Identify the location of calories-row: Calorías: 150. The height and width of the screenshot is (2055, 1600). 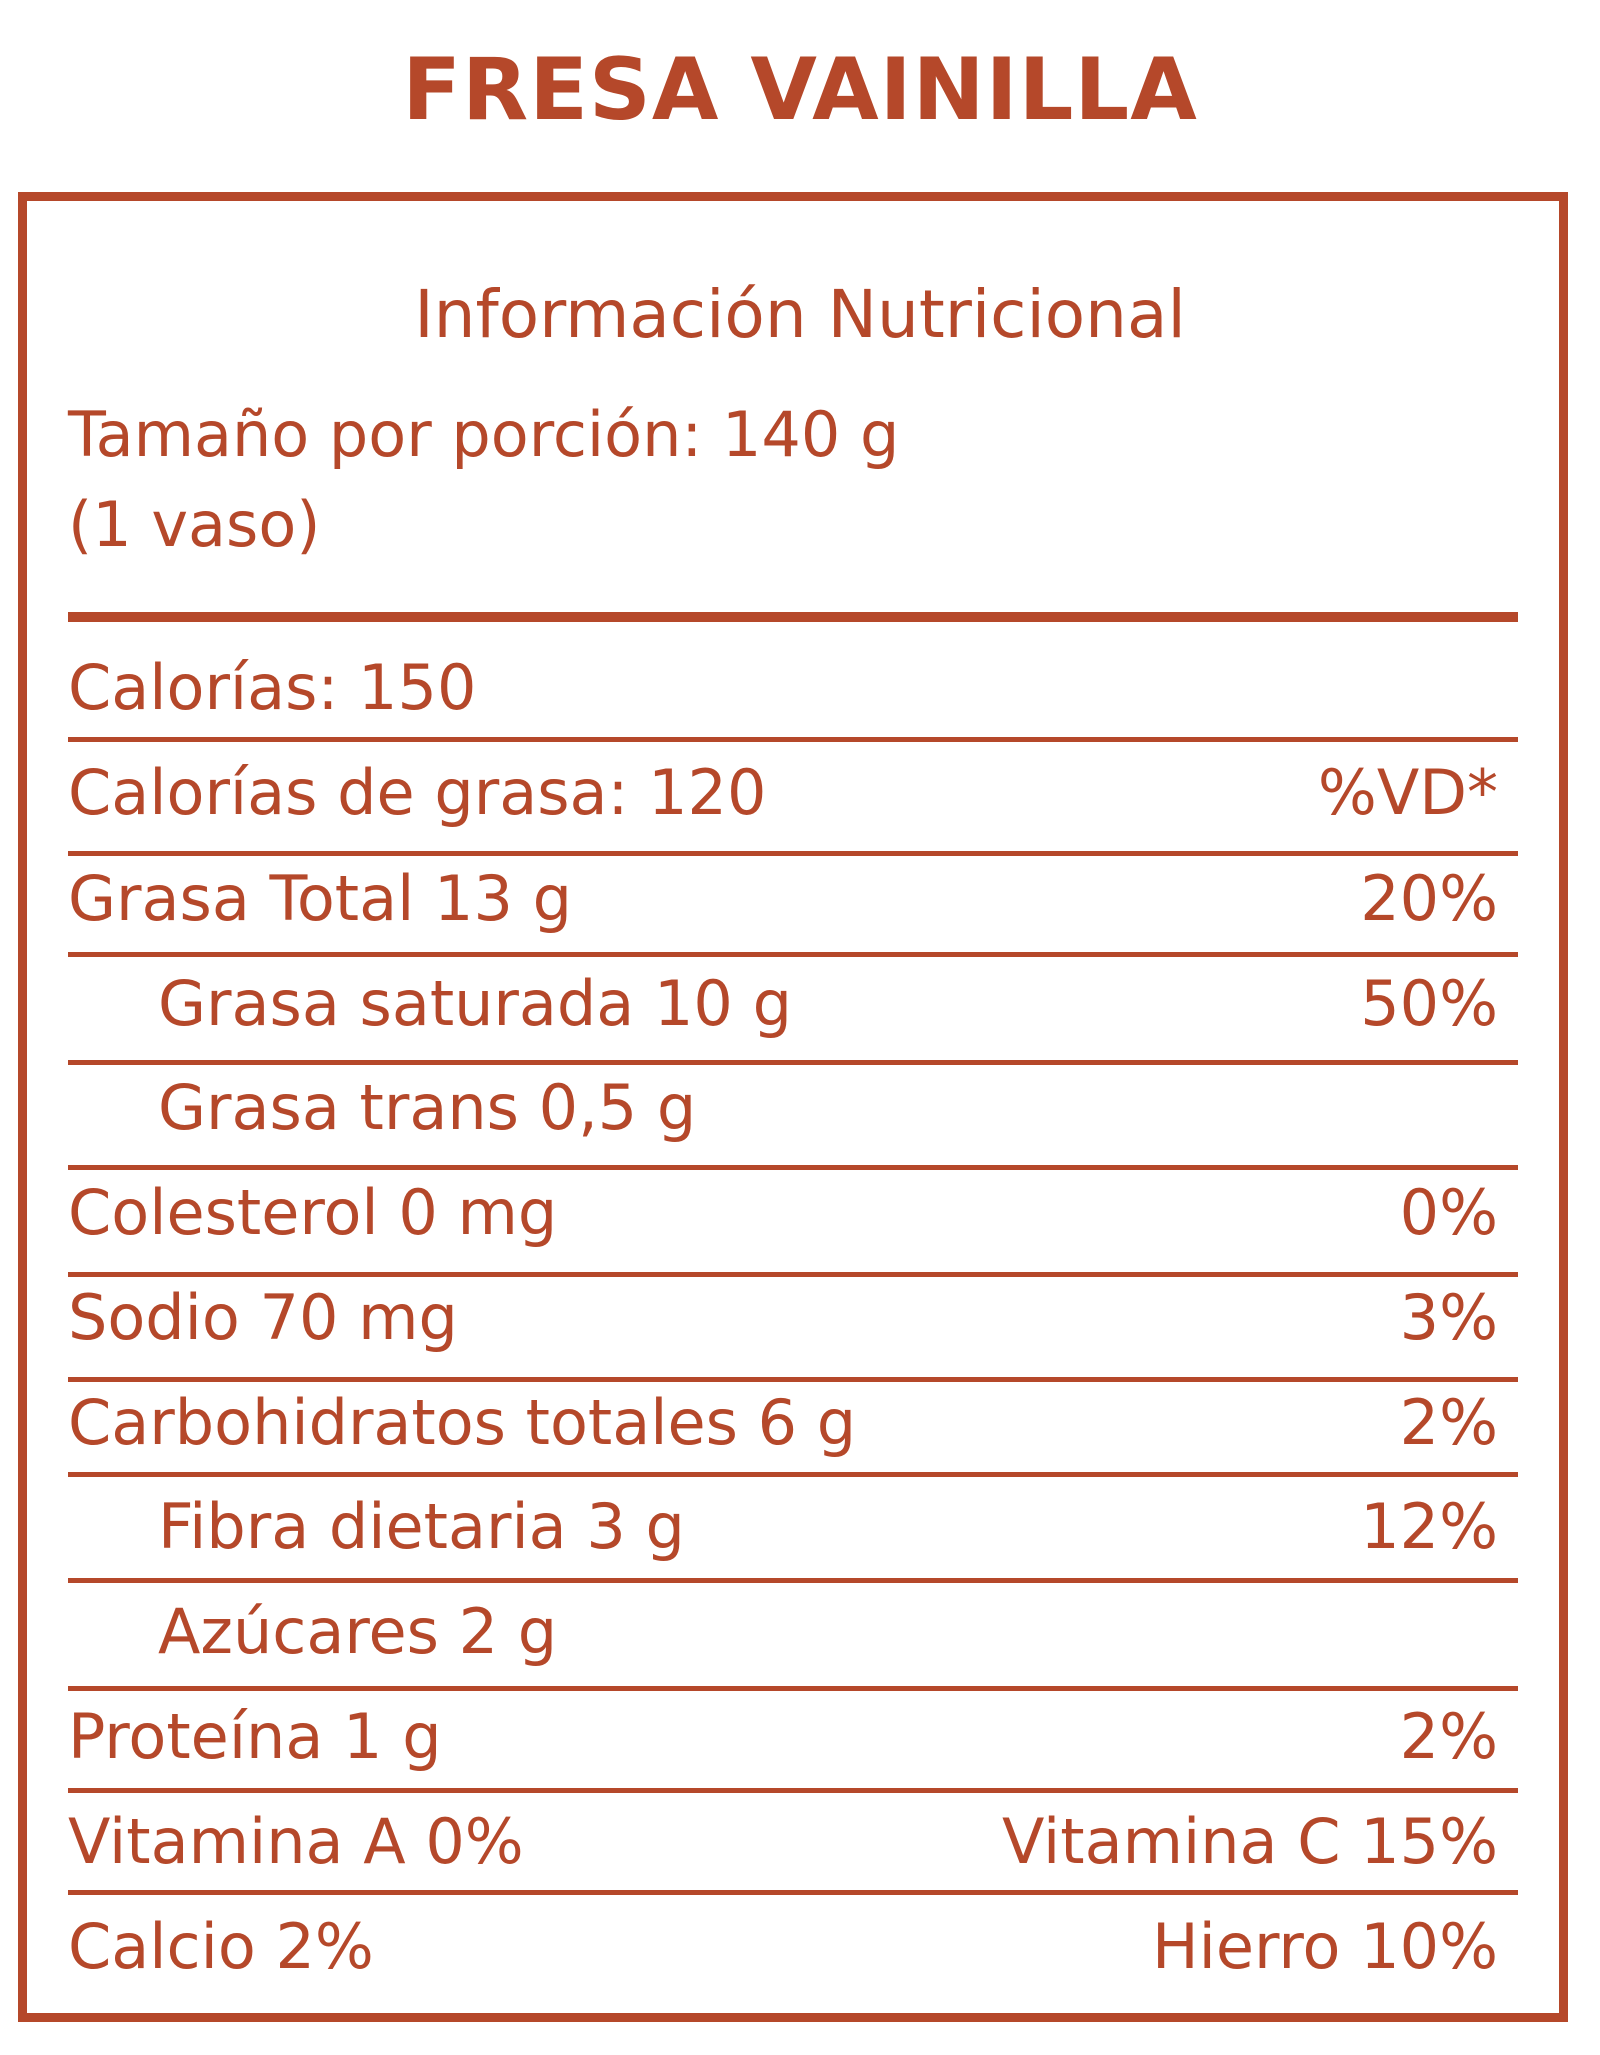
(783, 688).